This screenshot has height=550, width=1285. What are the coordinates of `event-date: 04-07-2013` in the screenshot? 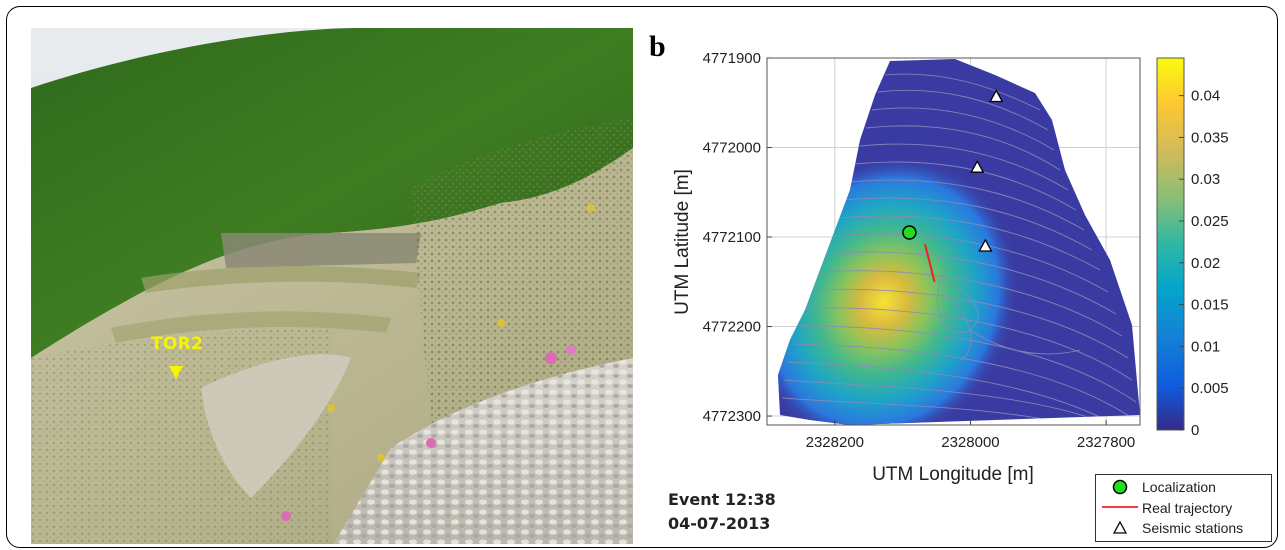 It's located at (719, 523).